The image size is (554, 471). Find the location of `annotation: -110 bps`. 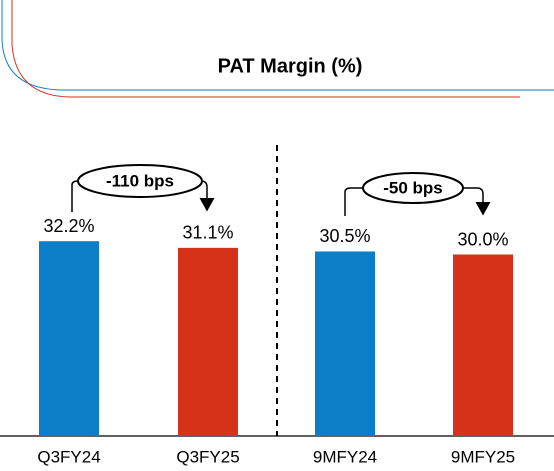

annotation: -110 bps is located at coordinates (140, 180).